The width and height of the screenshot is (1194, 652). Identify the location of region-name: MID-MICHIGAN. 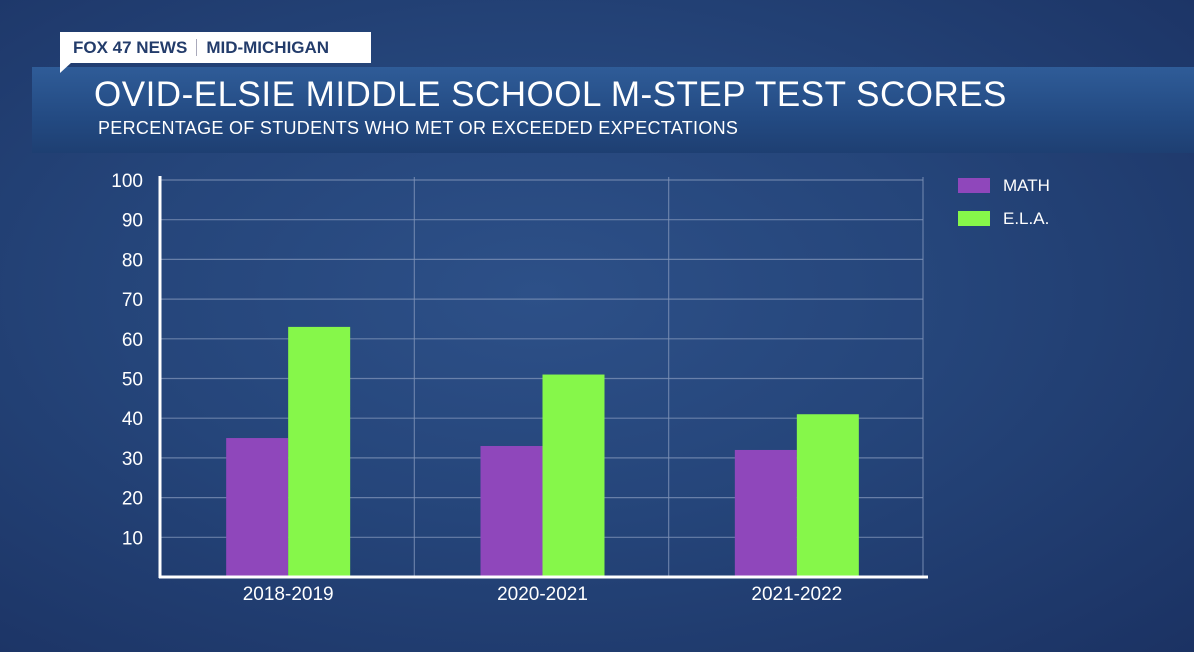
(268, 47).